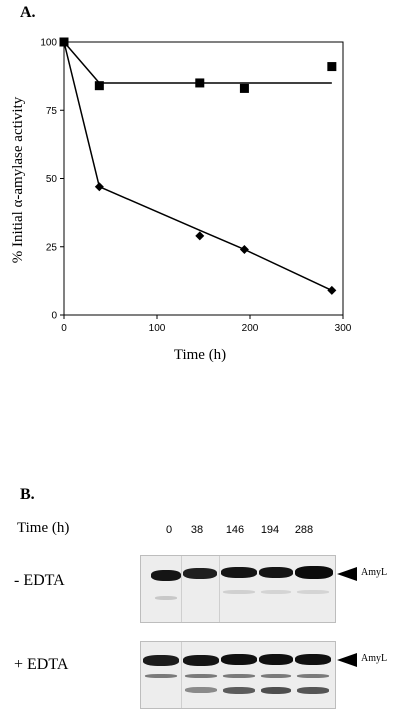 The image size is (400, 721). Describe the element at coordinates (304, 530) in the screenshot. I see `lane-label-288: 288` at that location.